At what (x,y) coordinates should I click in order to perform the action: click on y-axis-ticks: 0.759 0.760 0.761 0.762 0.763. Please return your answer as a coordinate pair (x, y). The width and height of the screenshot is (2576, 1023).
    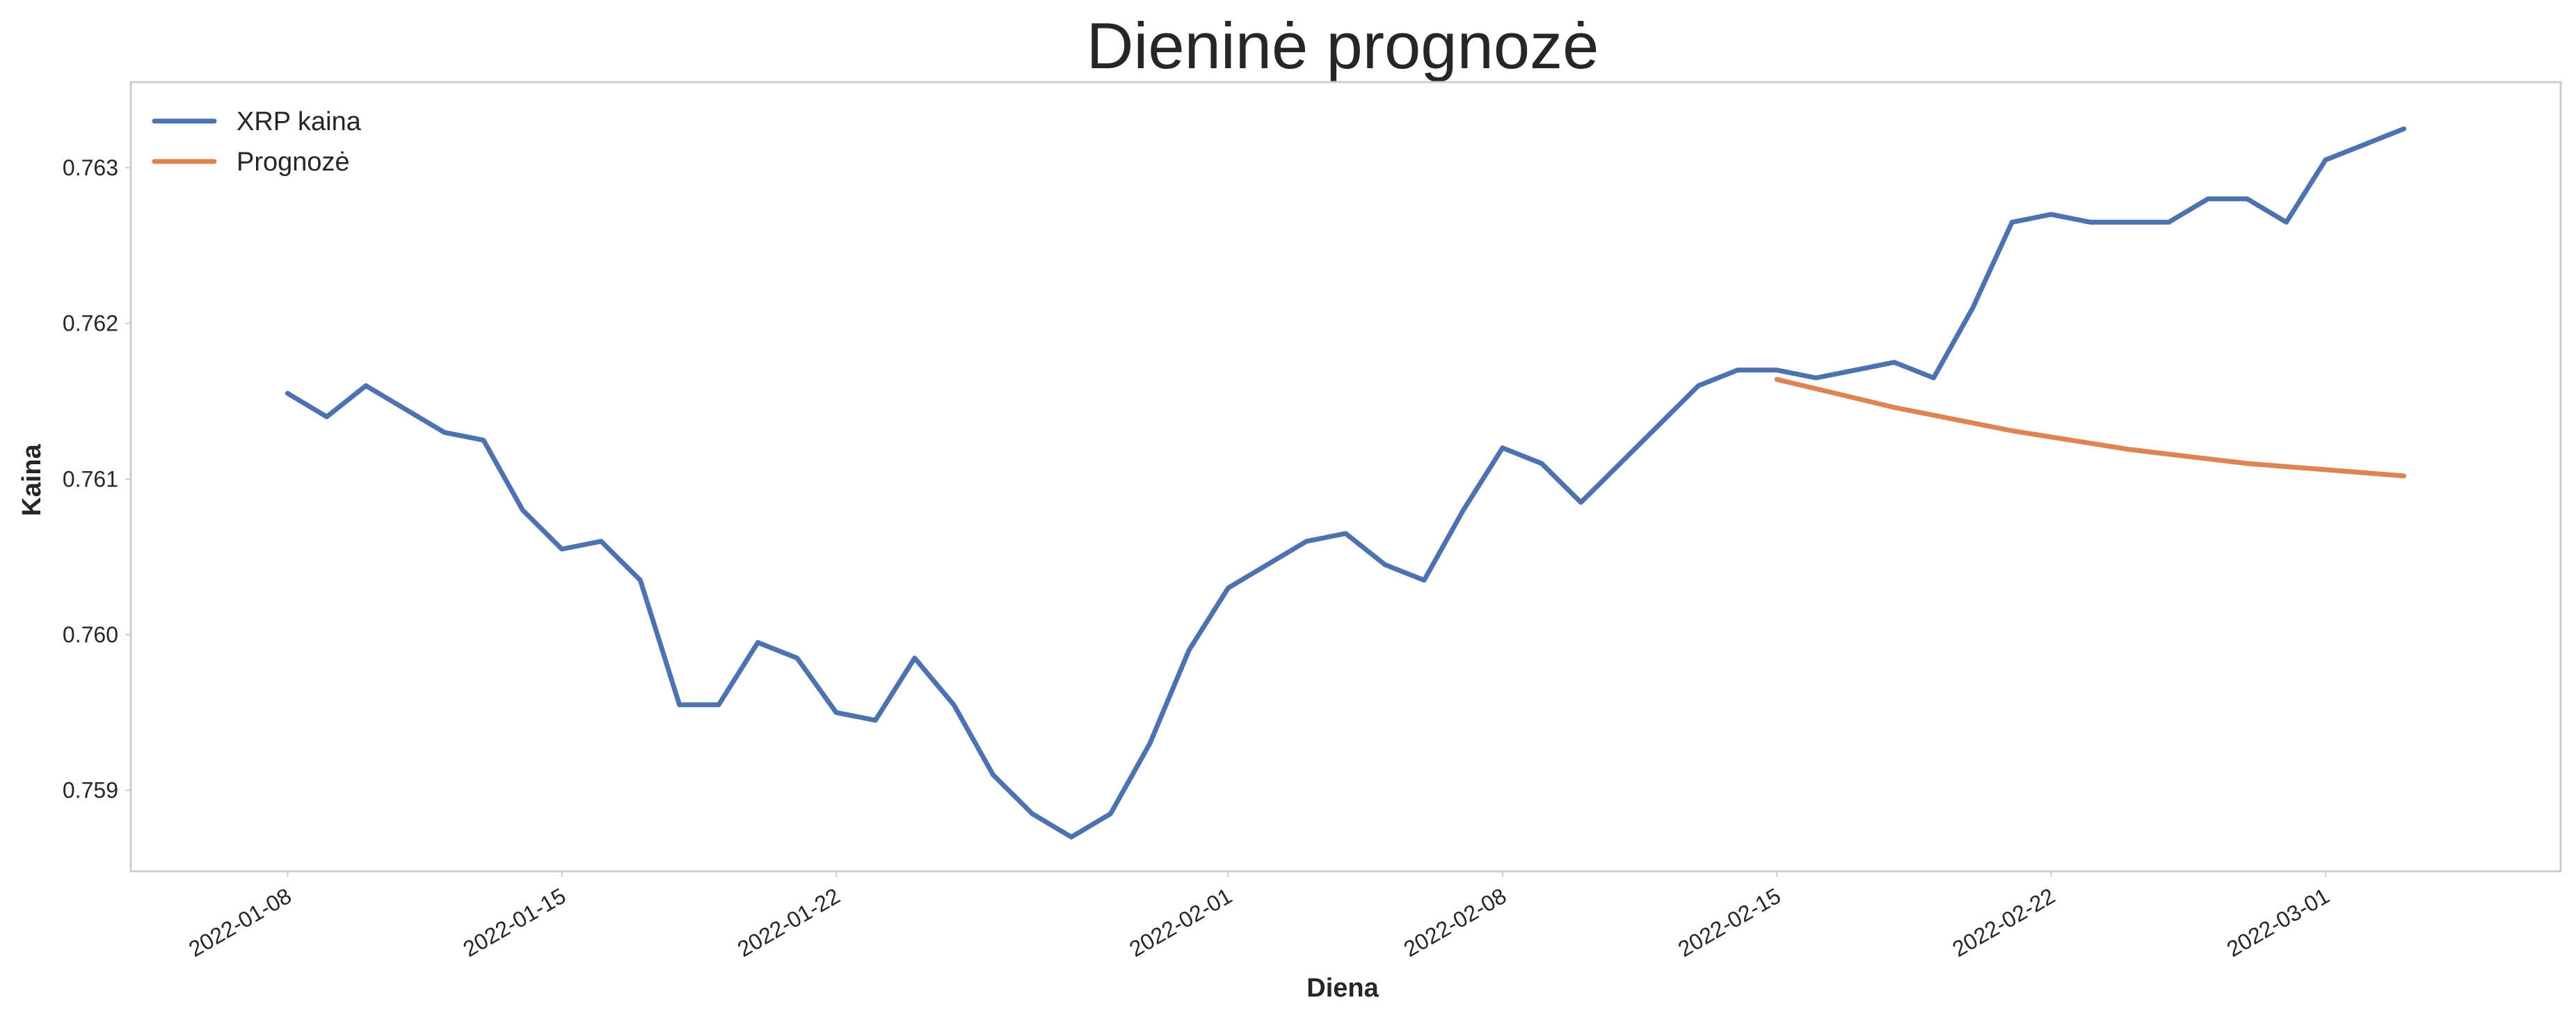
    Looking at the image, I should click on (97, 479).